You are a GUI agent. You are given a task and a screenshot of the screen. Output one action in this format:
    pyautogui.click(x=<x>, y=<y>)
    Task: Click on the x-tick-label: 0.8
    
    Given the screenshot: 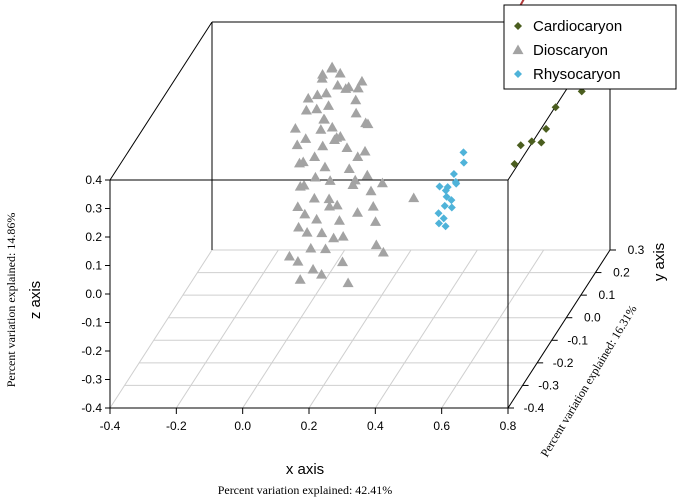 What is the action you would take?
    pyautogui.click(x=508, y=426)
    